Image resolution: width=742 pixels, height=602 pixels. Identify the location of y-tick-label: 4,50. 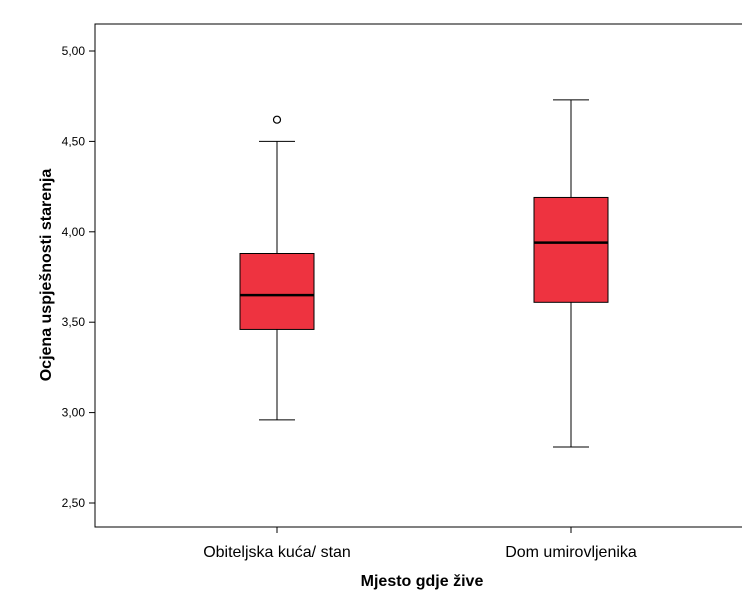
(74, 141).